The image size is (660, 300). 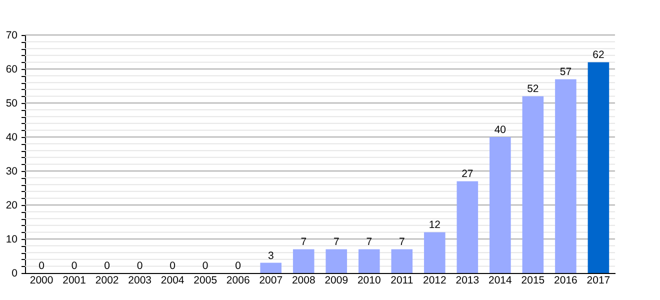 What do you see at coordinates (74, 280) in the screenshot?
I see `x-tick-label: 2001` at bounding box center [74, 280].